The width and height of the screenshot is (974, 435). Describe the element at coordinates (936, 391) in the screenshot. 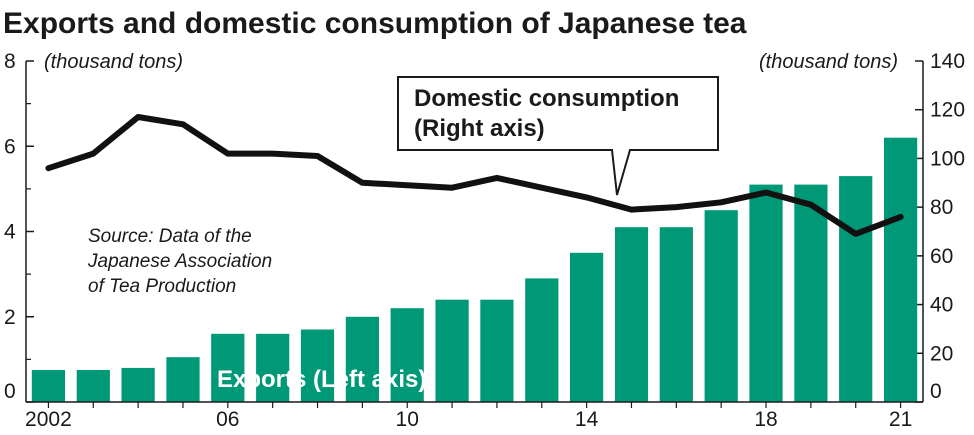

I see `right-tick-label-0: 0` at that location.